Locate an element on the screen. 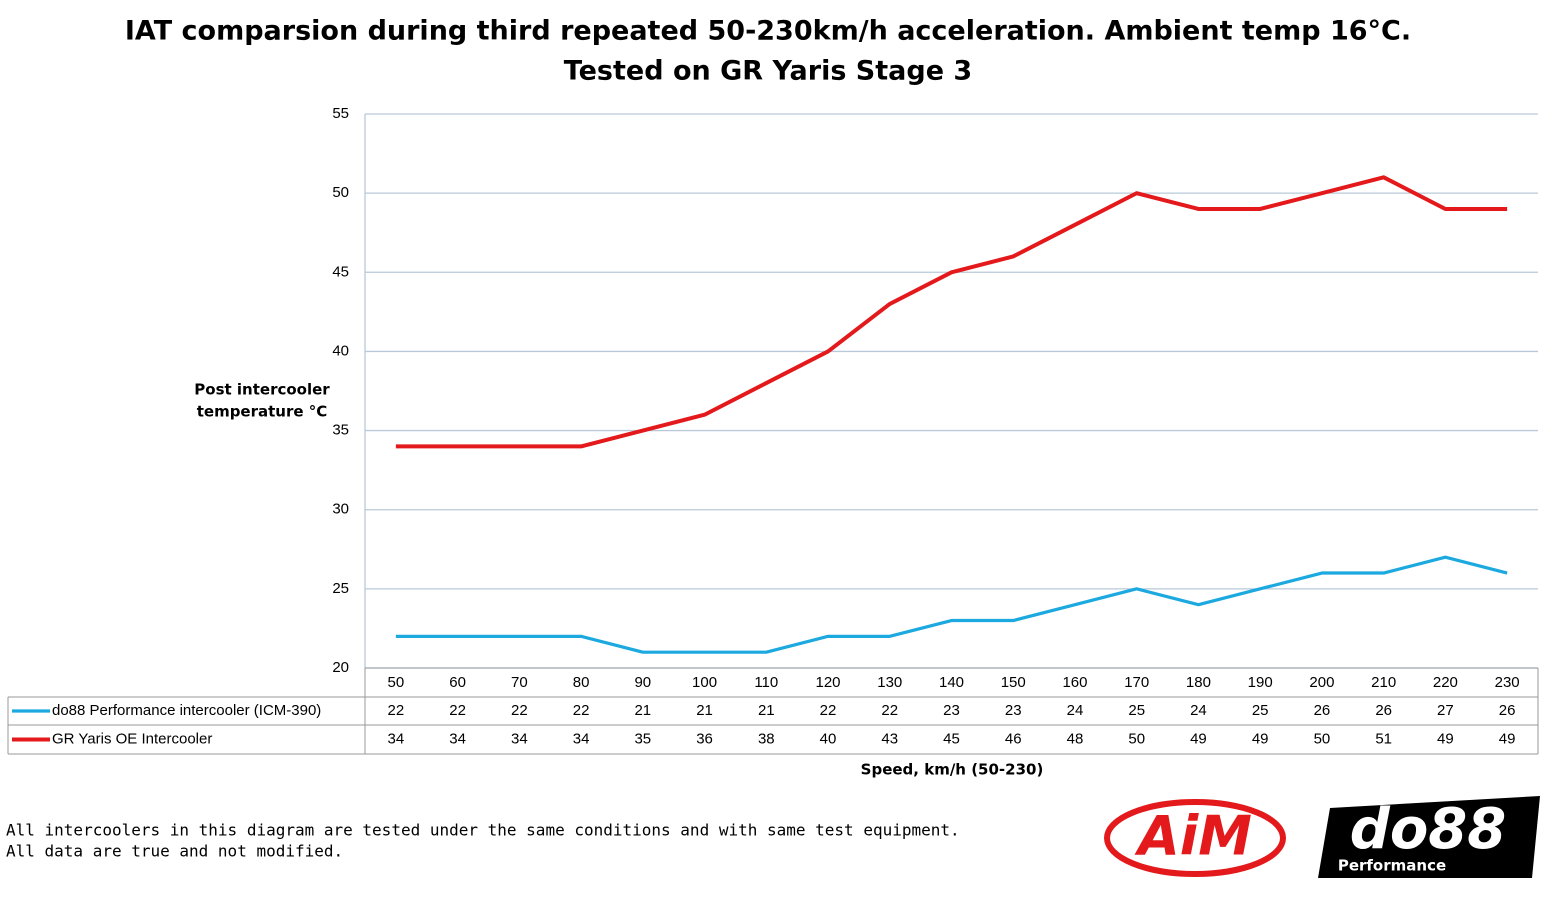 This screenshot has width=1551, height=900. x-tick-label: 100 is located at coordinates (704, 682).